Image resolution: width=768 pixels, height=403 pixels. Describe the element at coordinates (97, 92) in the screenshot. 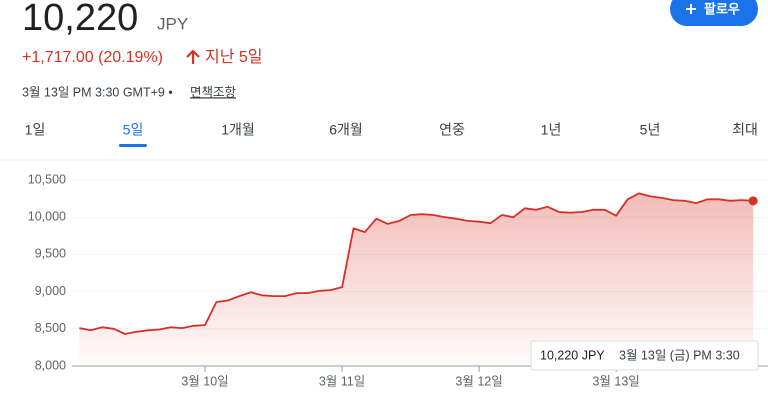

I see `timestamp: 3월 13일 PM 3:30 GMT+9 •` at that location.